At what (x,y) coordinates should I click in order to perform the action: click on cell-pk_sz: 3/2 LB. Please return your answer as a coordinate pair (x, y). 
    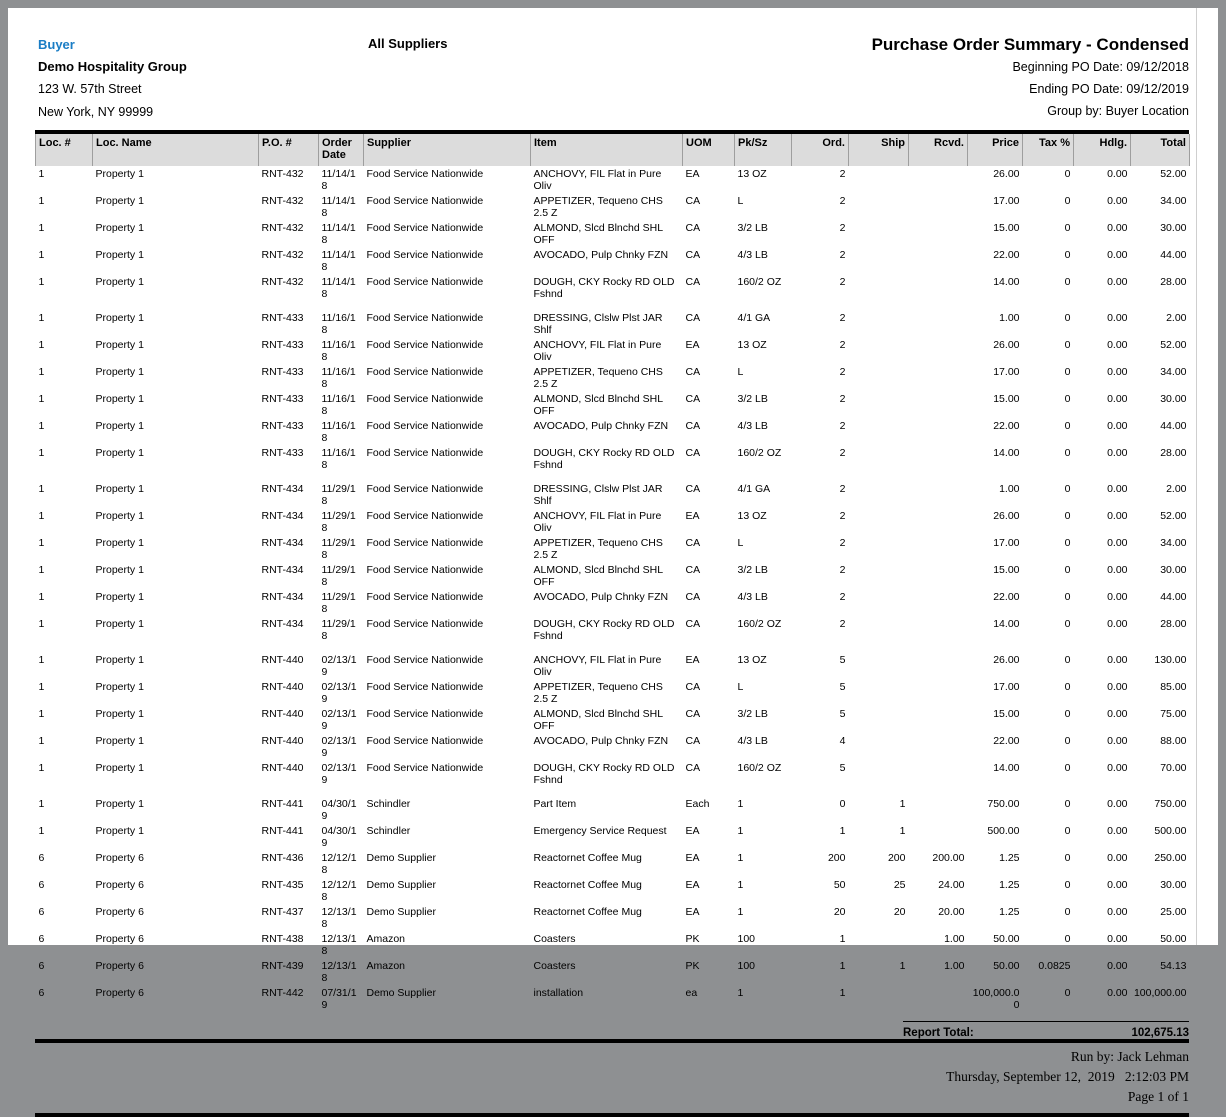
    Looking at the image, I should click on (752, 570).